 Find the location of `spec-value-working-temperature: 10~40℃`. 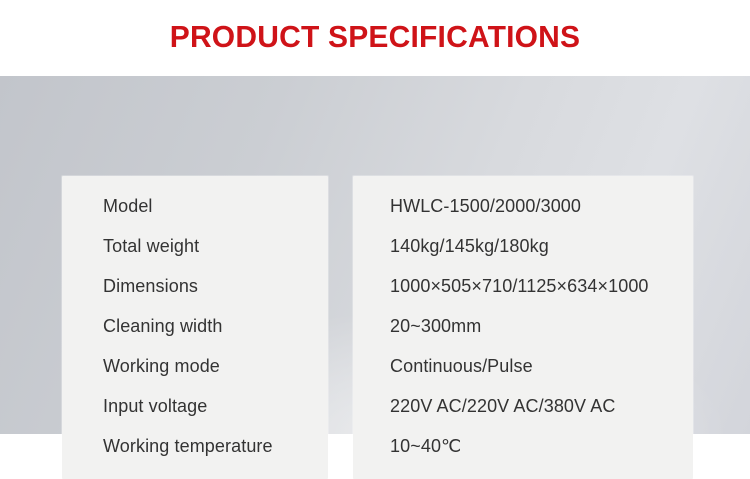

spec-value-working-temperature: 10~40℃ is located at coordinates (426, 445).